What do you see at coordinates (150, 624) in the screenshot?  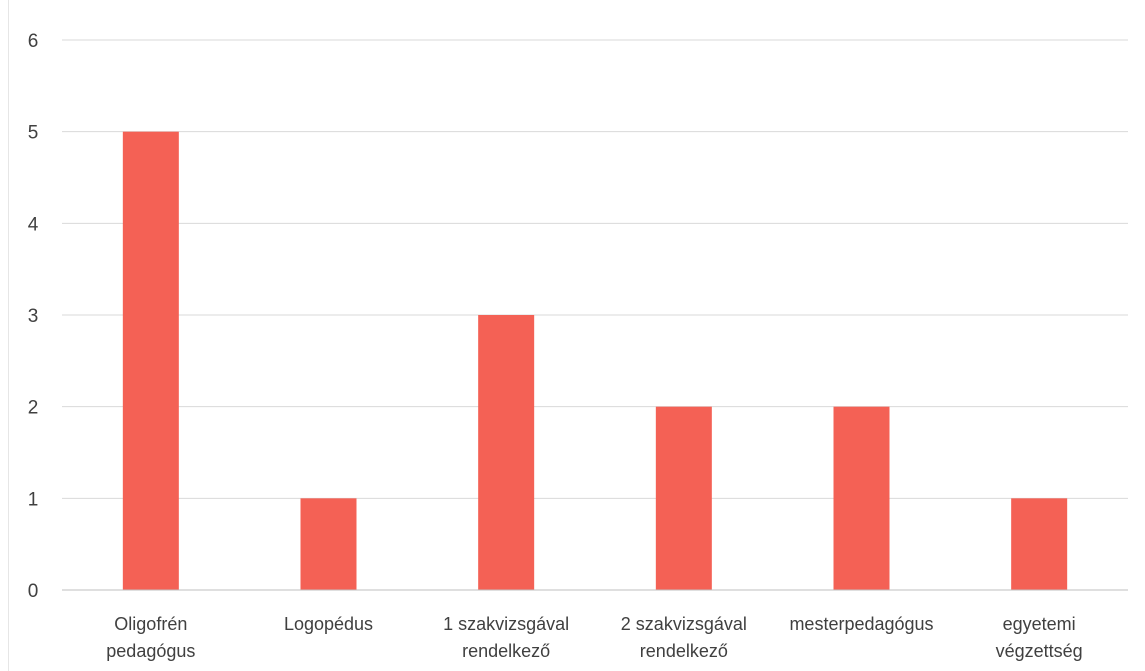 I see `x-tick-label: Oligofrén` at bounding box center [150, 624].